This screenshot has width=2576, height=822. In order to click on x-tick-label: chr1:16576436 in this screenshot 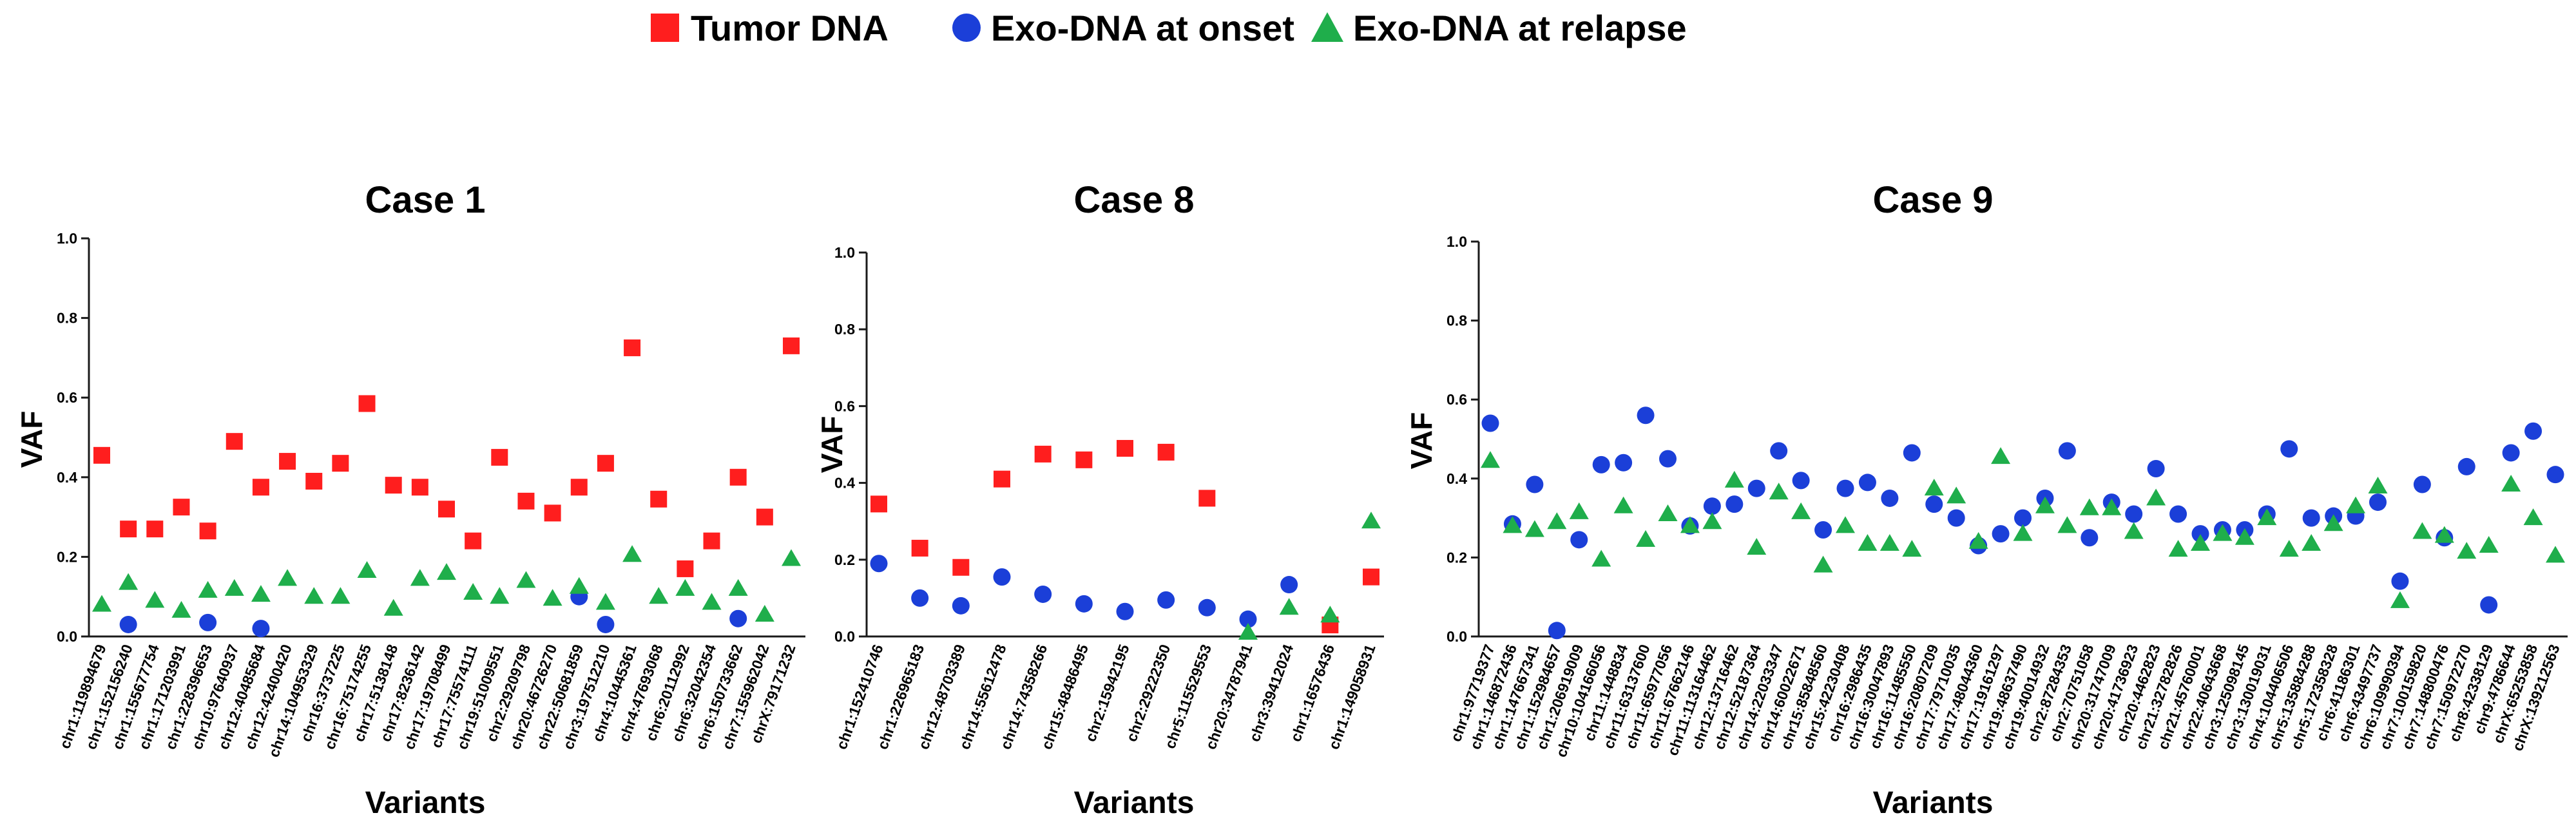, I will do `click(1313, 693)`.